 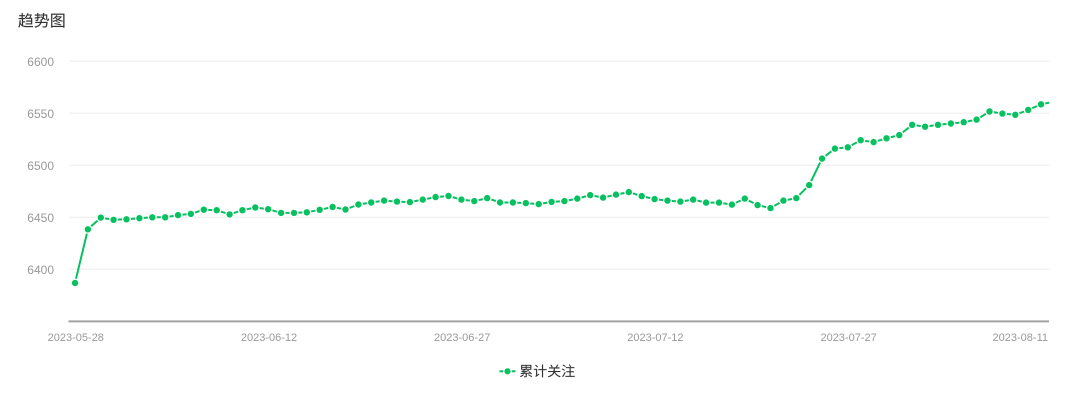 What do you see at coordinates (269, 338) in the screenshot?
I see `svg-text: 2023-06-12` at bounding box center [269, 338].